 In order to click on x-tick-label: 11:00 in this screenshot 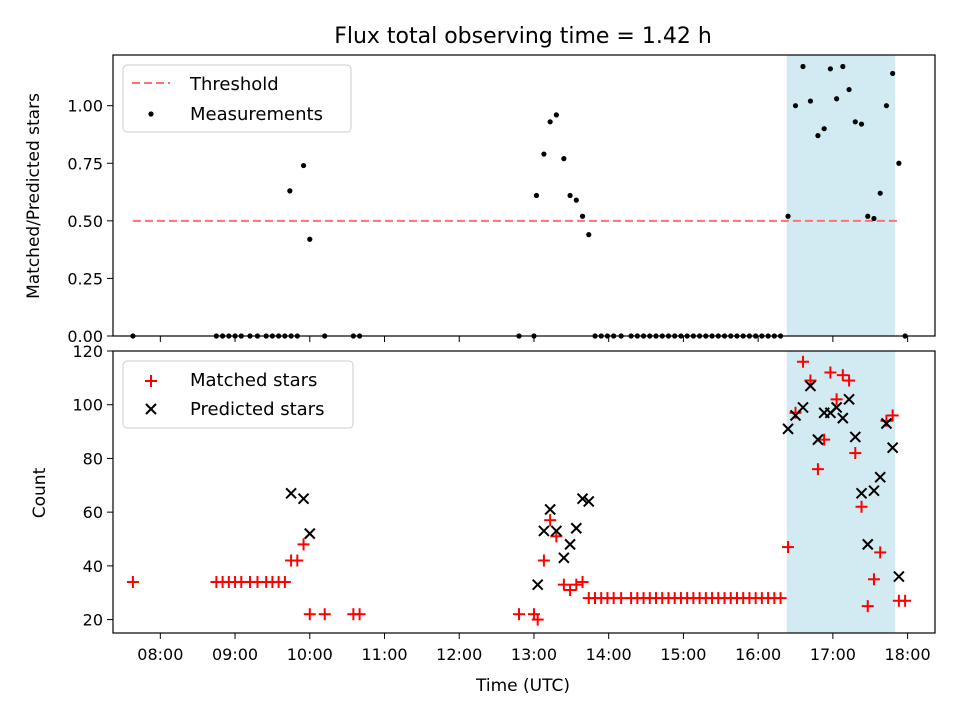, I will do `click(384, 654)`.